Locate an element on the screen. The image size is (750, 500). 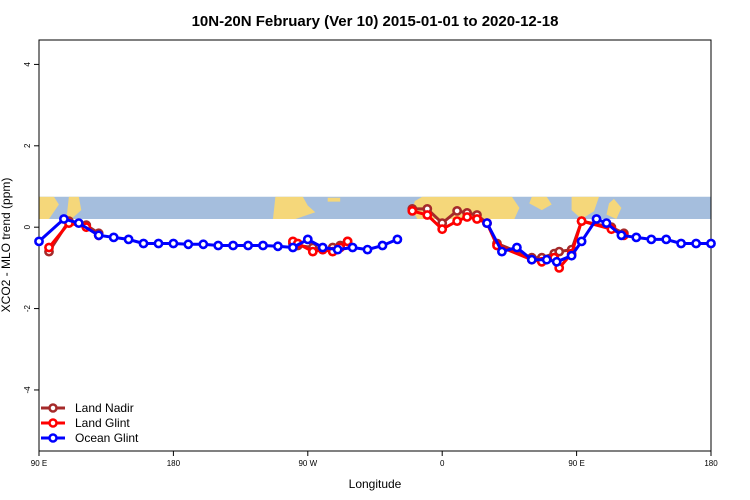
land-arabia is located at coordinates (540, 203).